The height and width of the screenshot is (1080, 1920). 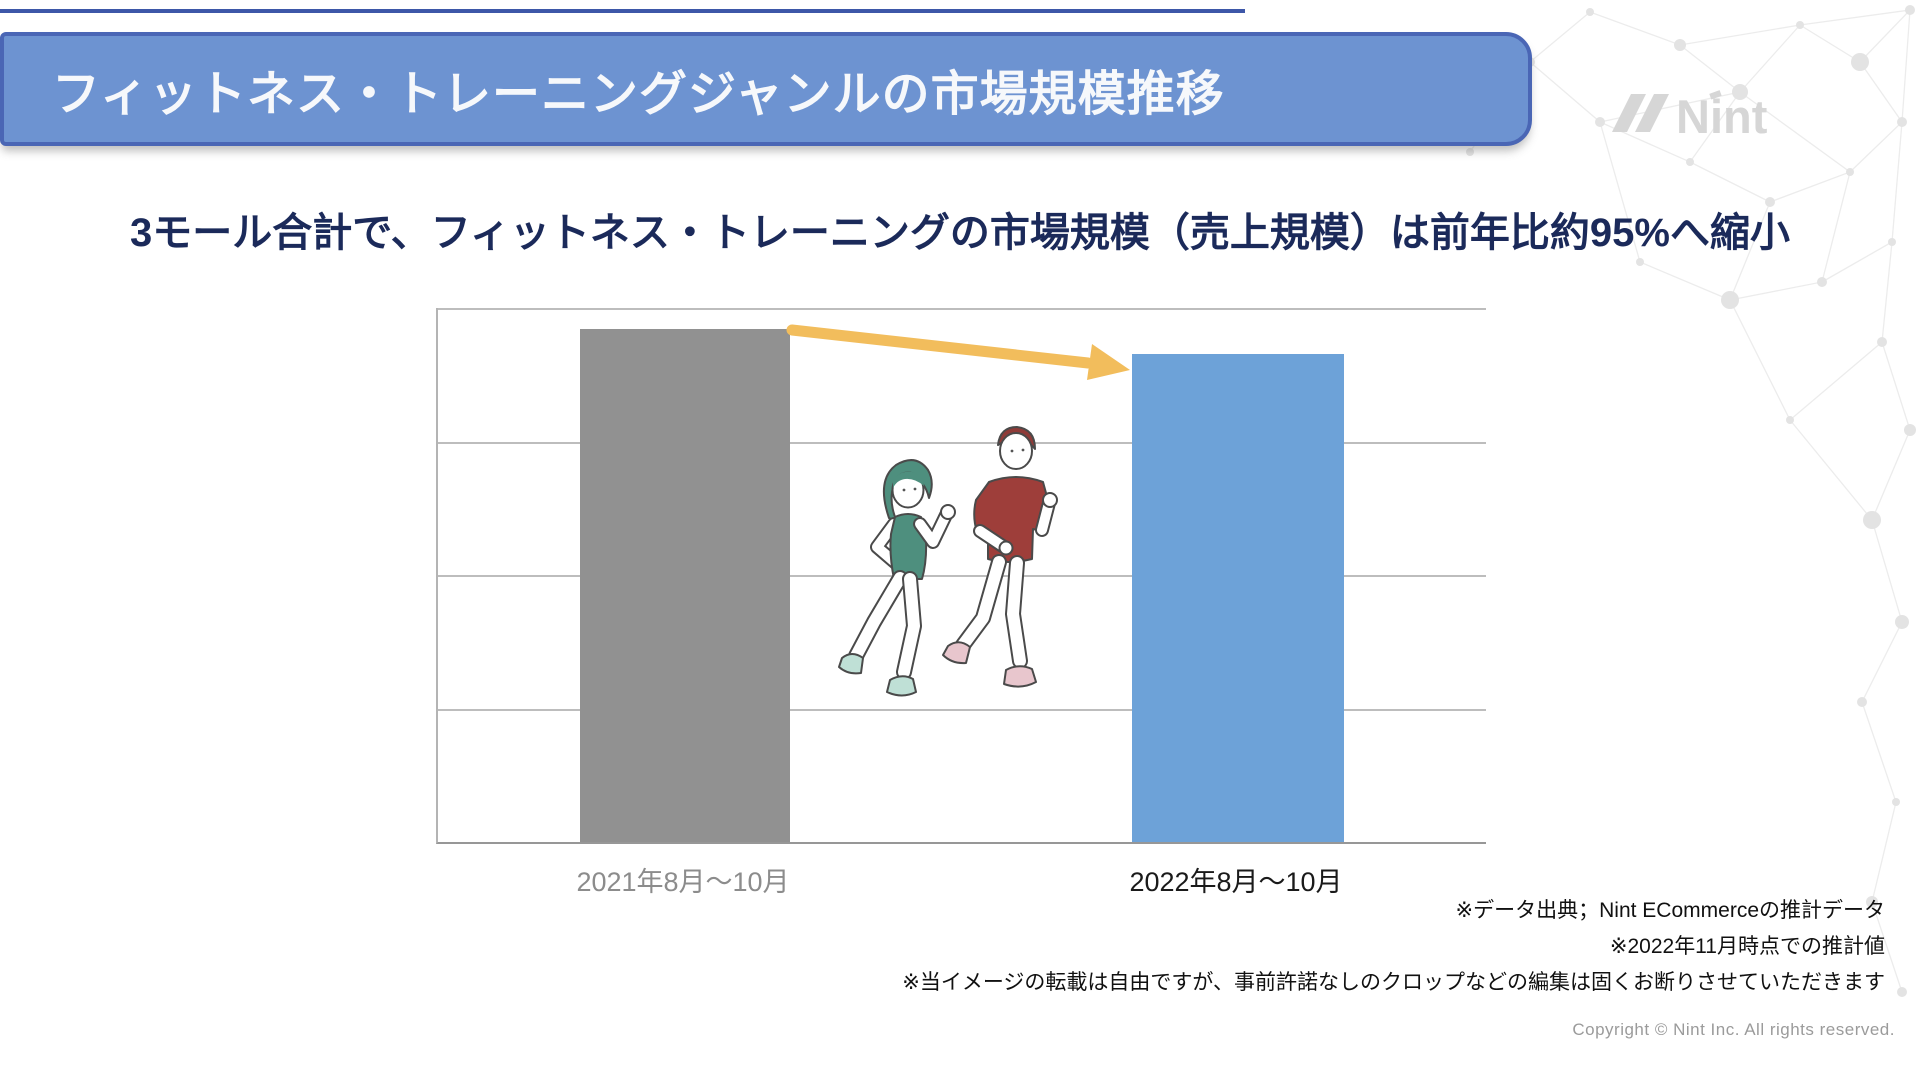 What do you see at coordinates (1722, 116) in the screenshot?
I see `nint-logo-text: Nint` at bounding box center [1722, 116].